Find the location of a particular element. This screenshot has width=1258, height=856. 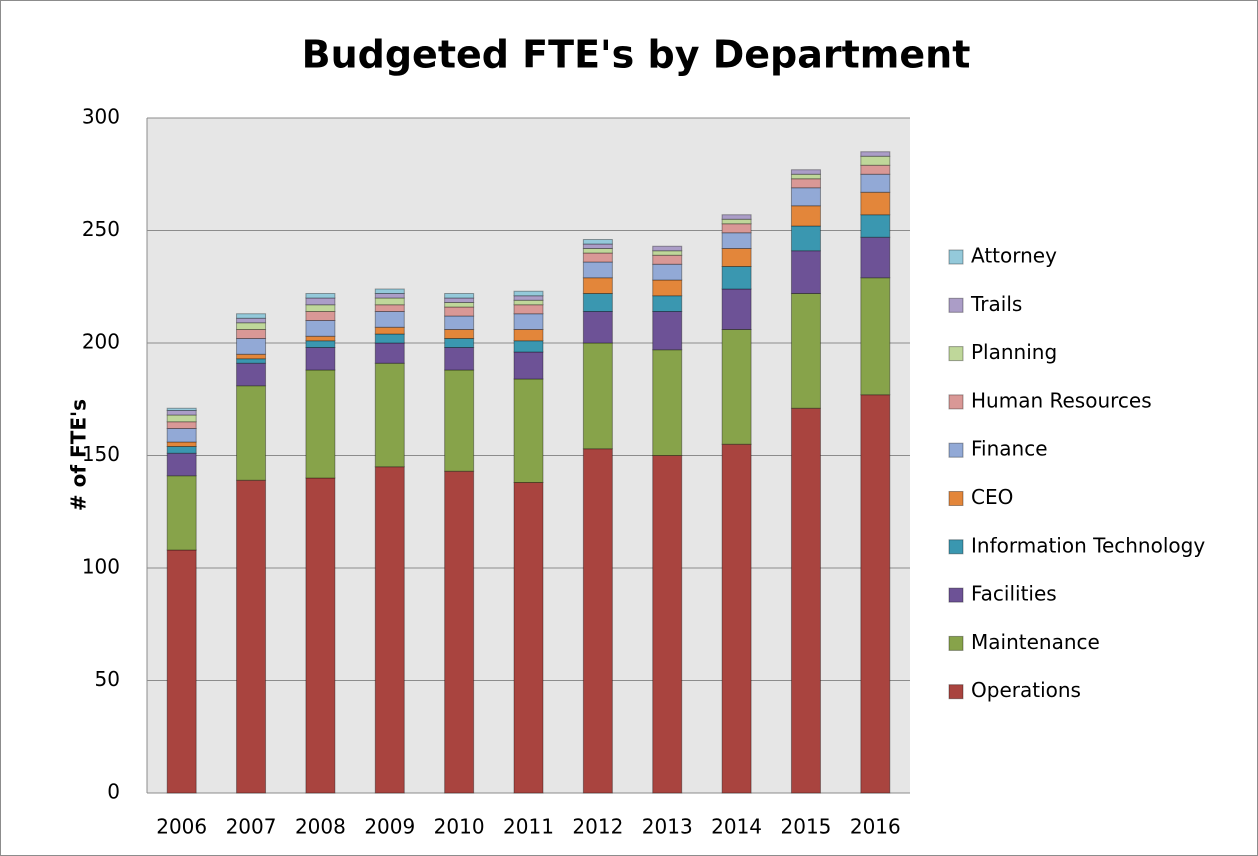

y-tick-label: 150 is located at coordinates (101, 454).